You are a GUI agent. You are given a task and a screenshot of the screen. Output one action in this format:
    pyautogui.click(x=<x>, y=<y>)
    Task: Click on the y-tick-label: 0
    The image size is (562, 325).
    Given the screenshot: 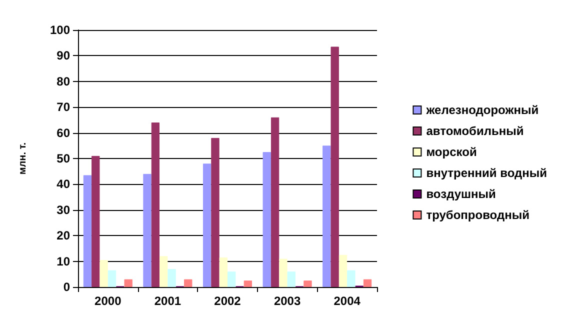 What is the action you would take?
    pyautogui.click(x=66, y=287)
    